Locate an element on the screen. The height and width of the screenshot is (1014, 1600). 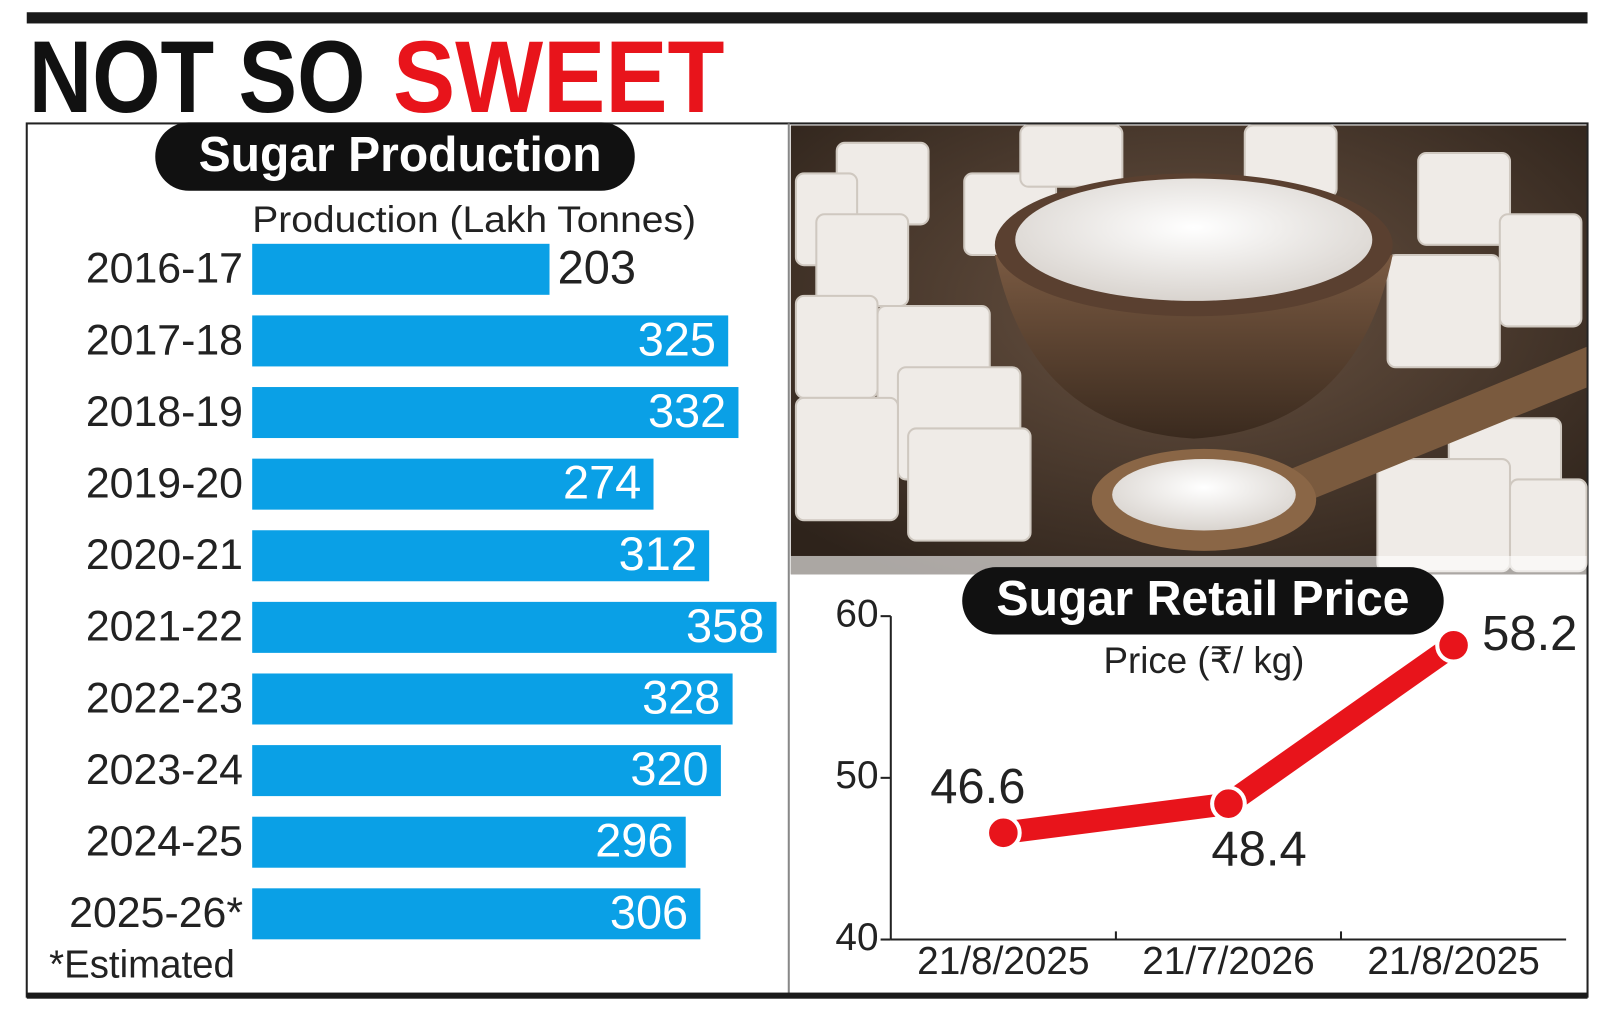
value-label: 296 is located at coordinates (634, 841).